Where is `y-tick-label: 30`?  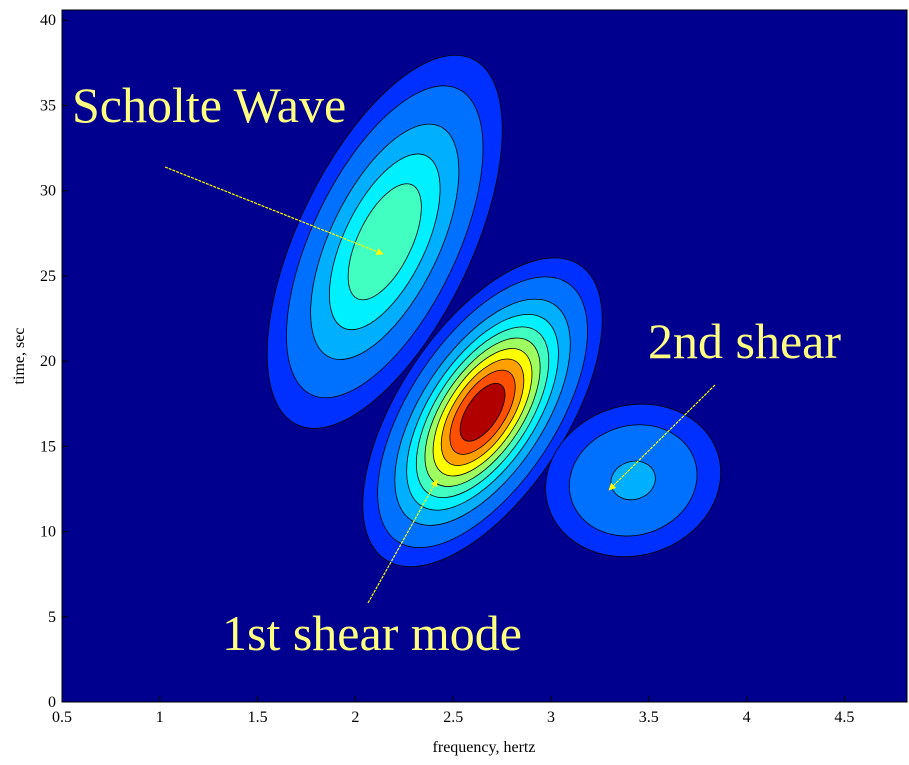 y-tick-label: 30 is located at coordinates (48, 191).